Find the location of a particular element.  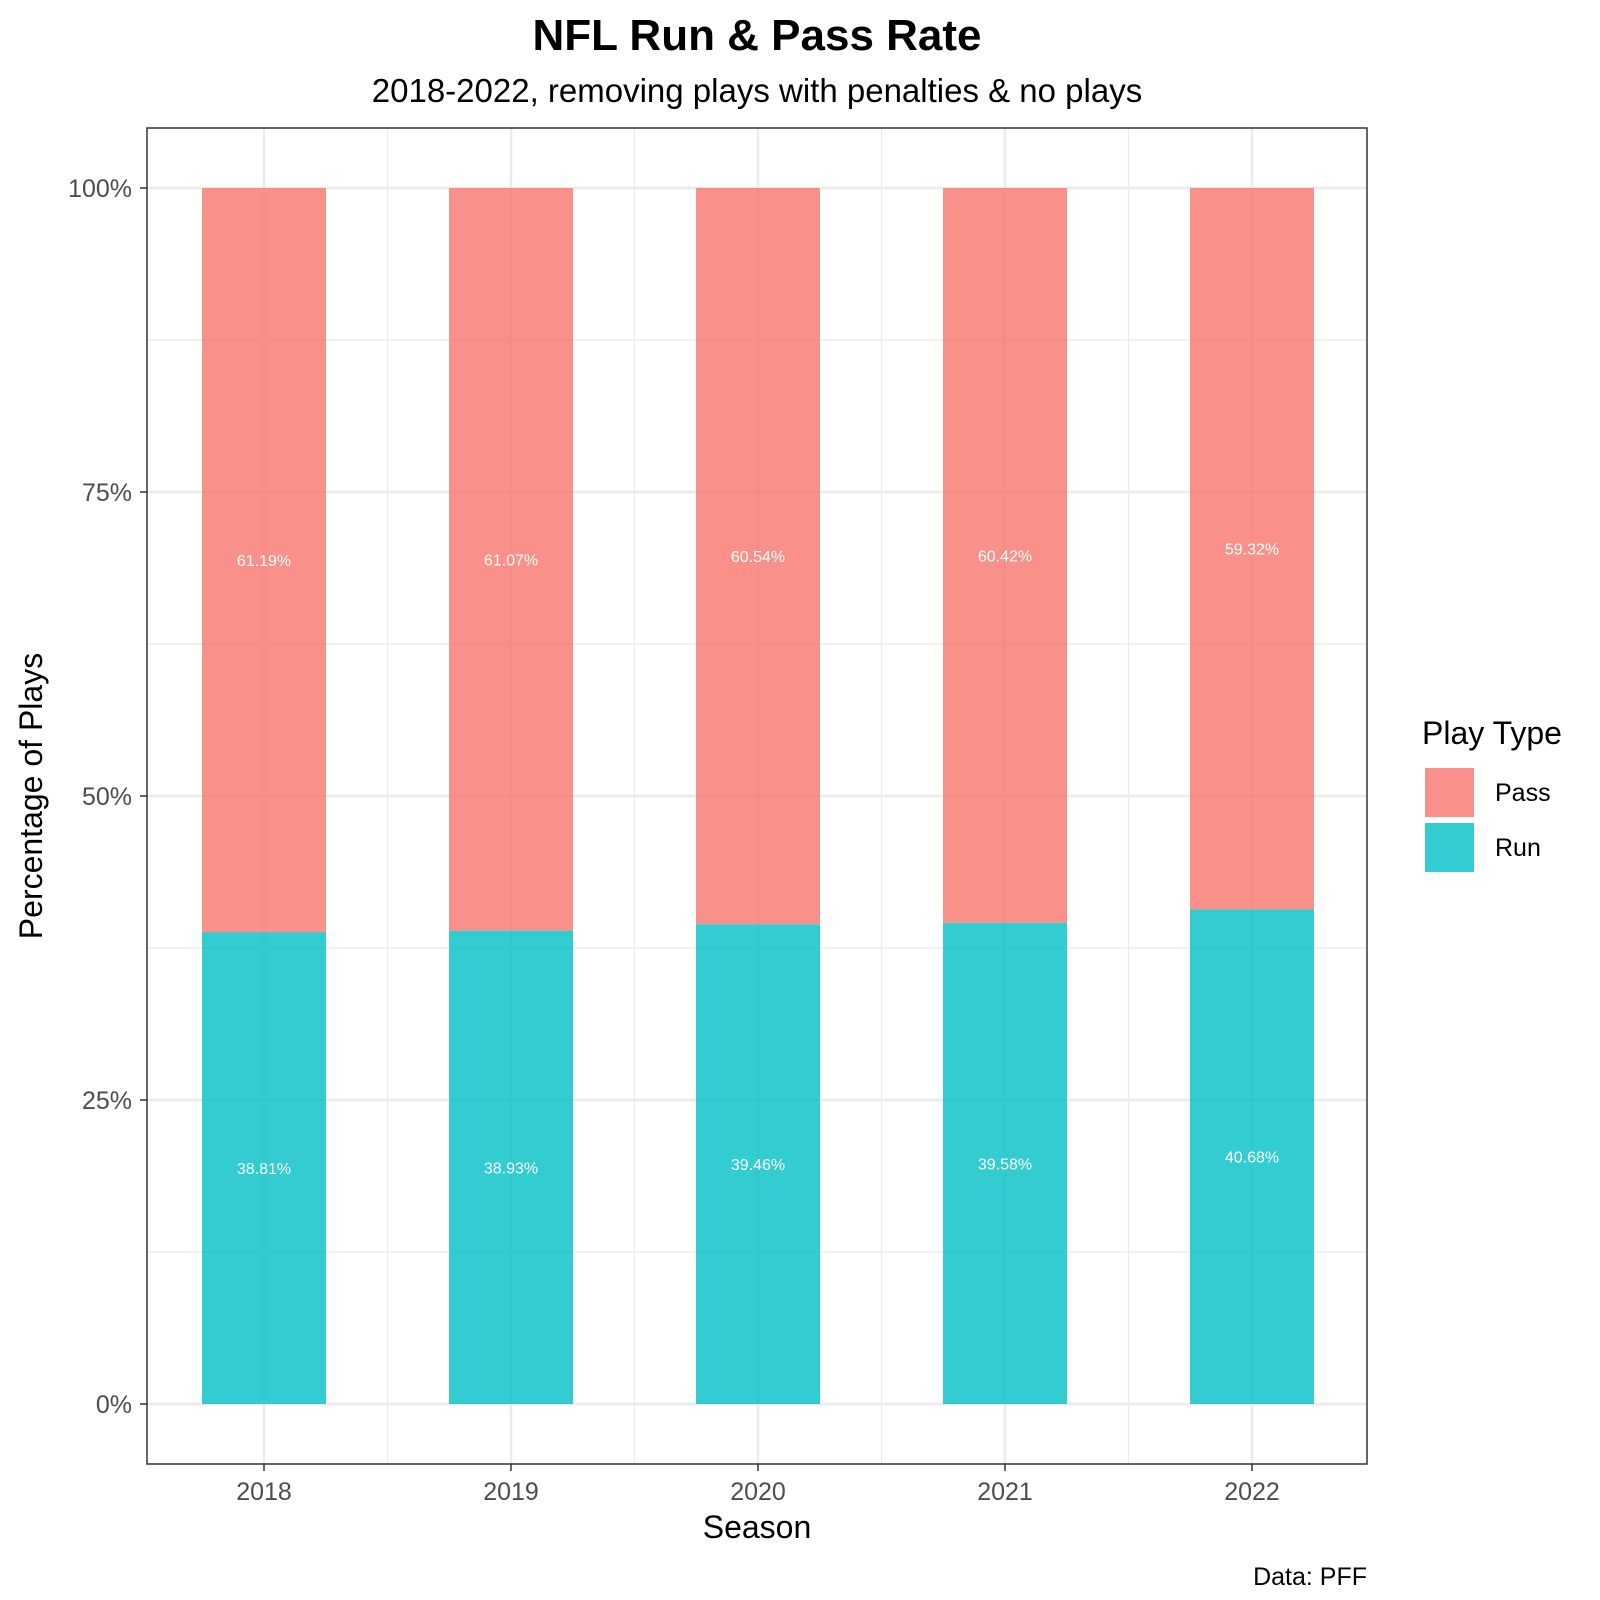

bar-label-run-2022: 40.68% is located at coordinates (1252, 1158).